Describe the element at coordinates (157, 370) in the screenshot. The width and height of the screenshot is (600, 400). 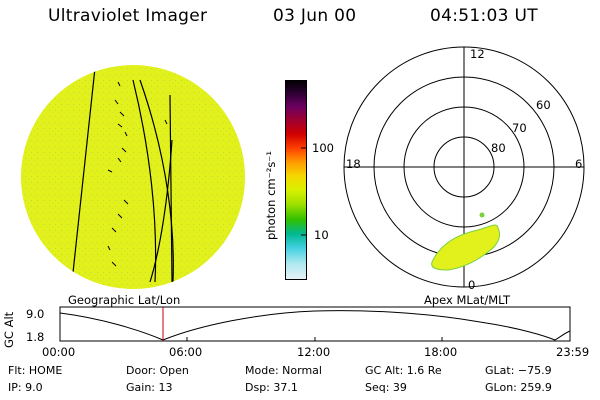
I see `info-door: Door: Open` at that location.